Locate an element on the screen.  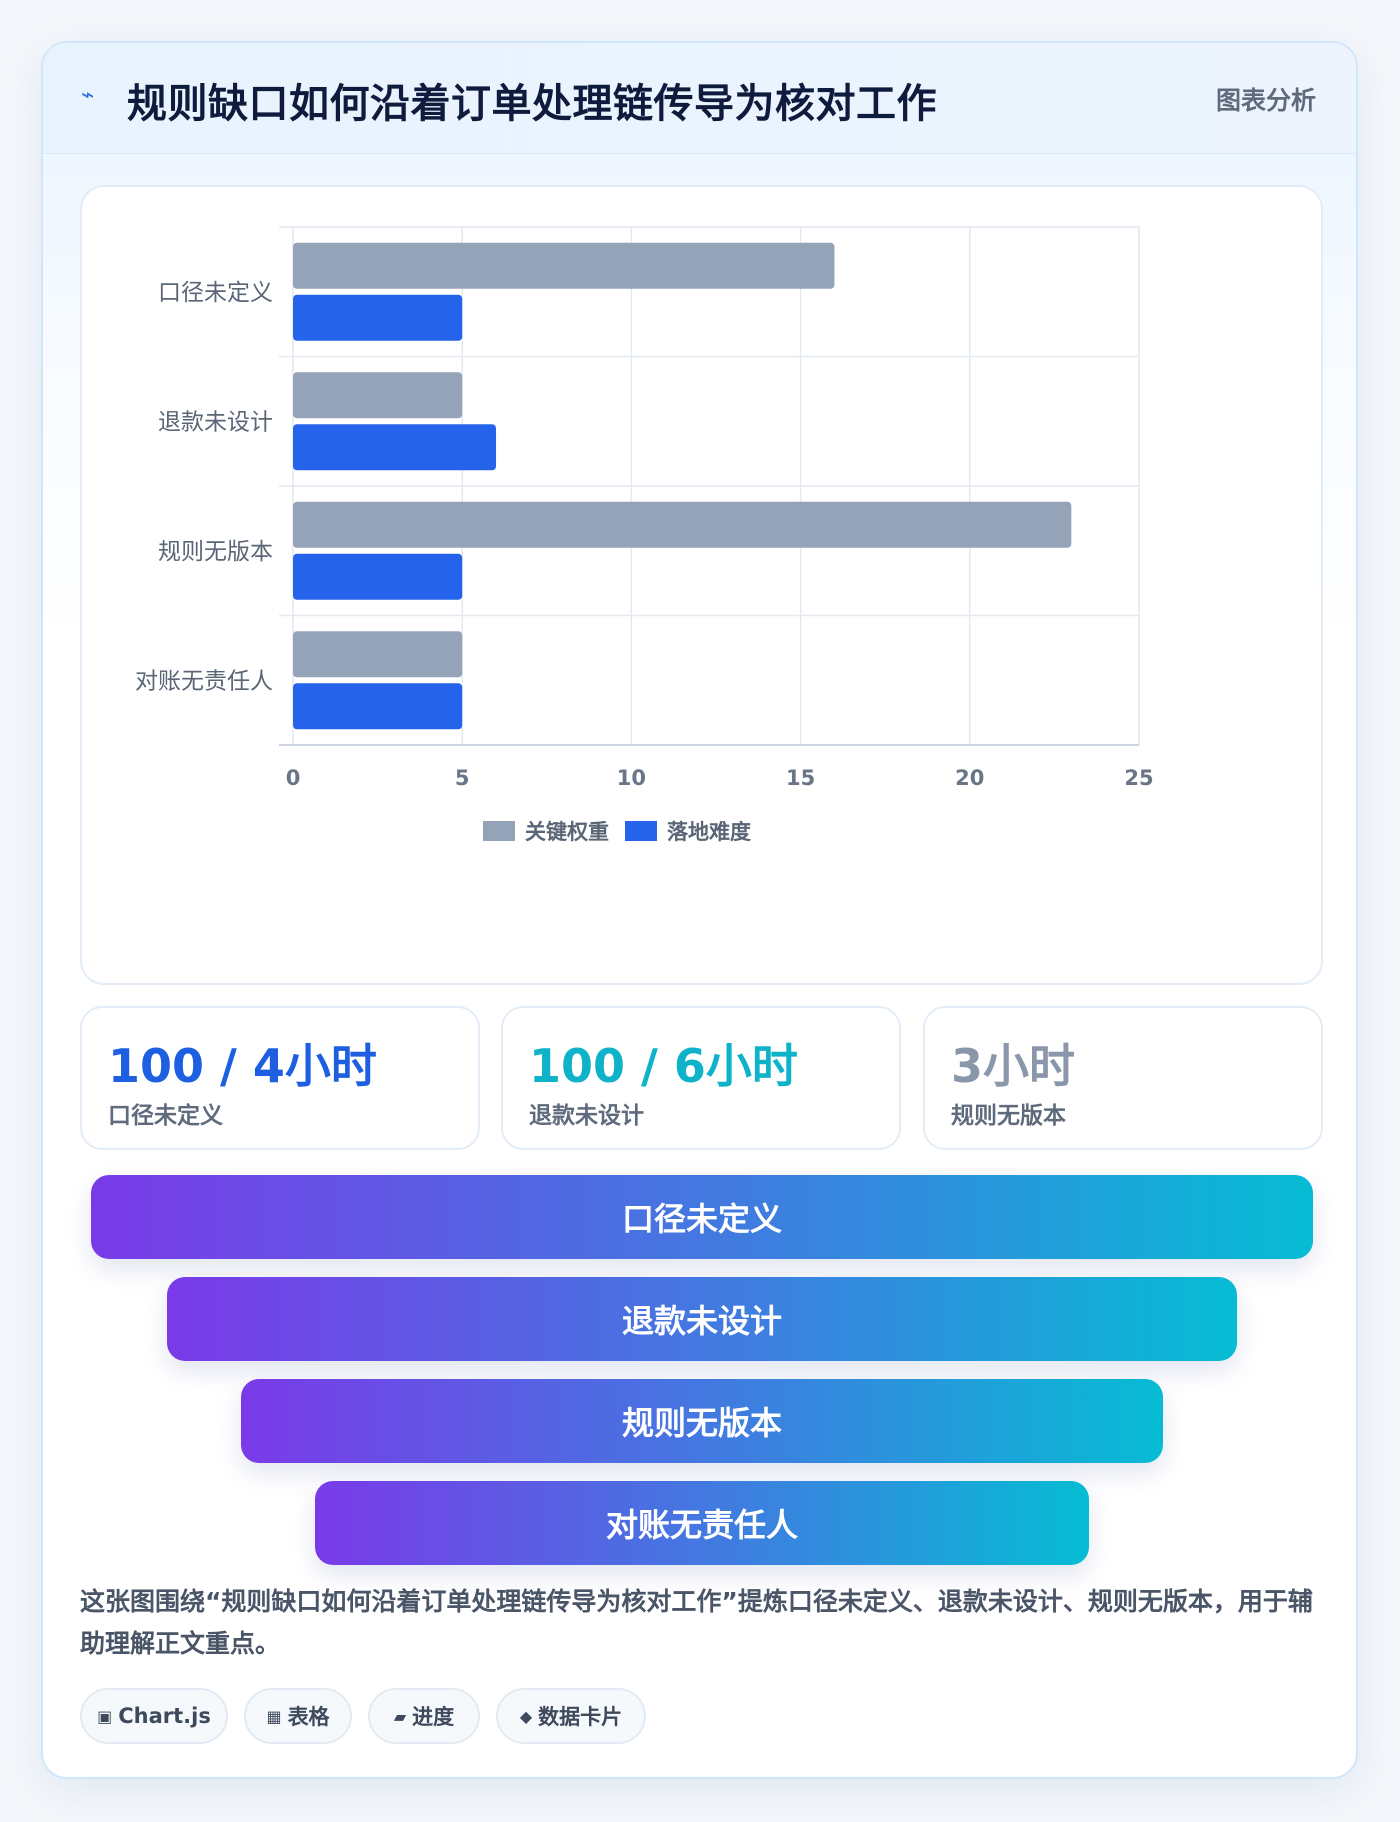
stat-card: 3小时 规则无版本 is located at coordinates (1123, 1078).